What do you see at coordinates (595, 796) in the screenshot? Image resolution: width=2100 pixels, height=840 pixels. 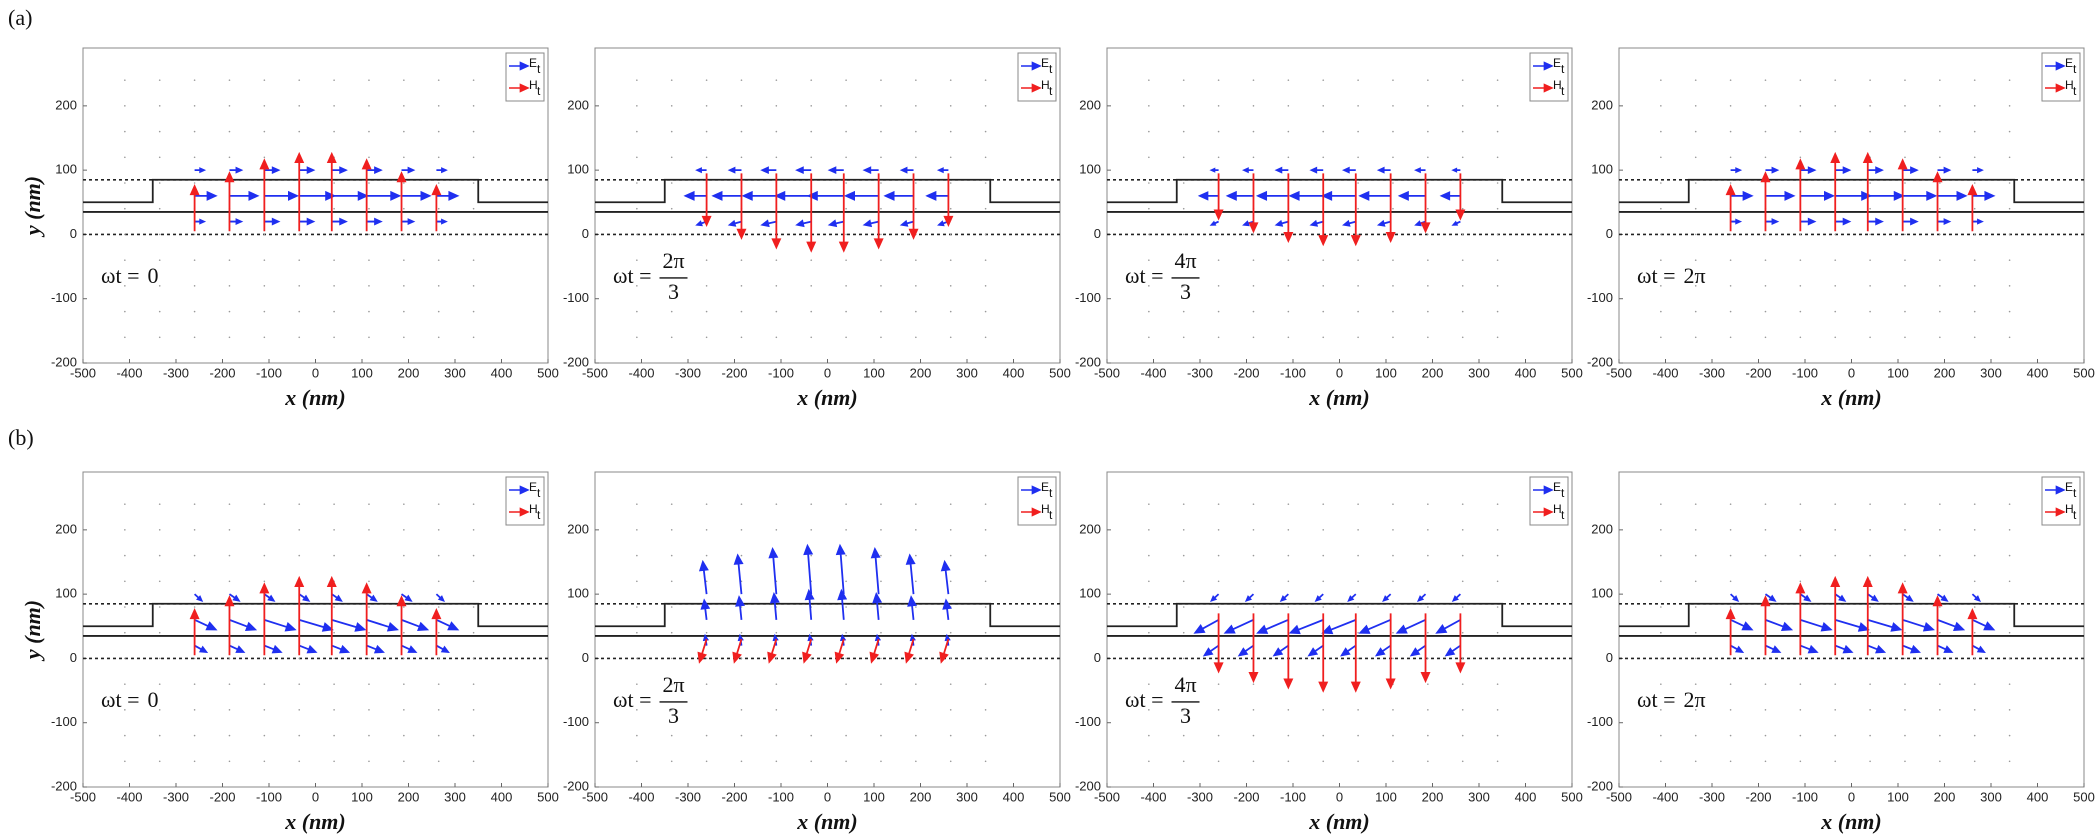 I see `x-tick-label: -500` at bounding box center [595, 796].